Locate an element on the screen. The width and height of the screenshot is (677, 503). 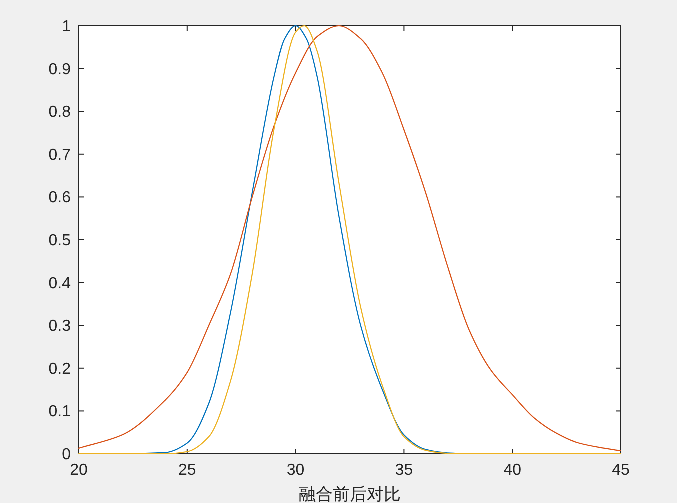
y-tick-label: 0.1 is located at coordinates (60, 412).